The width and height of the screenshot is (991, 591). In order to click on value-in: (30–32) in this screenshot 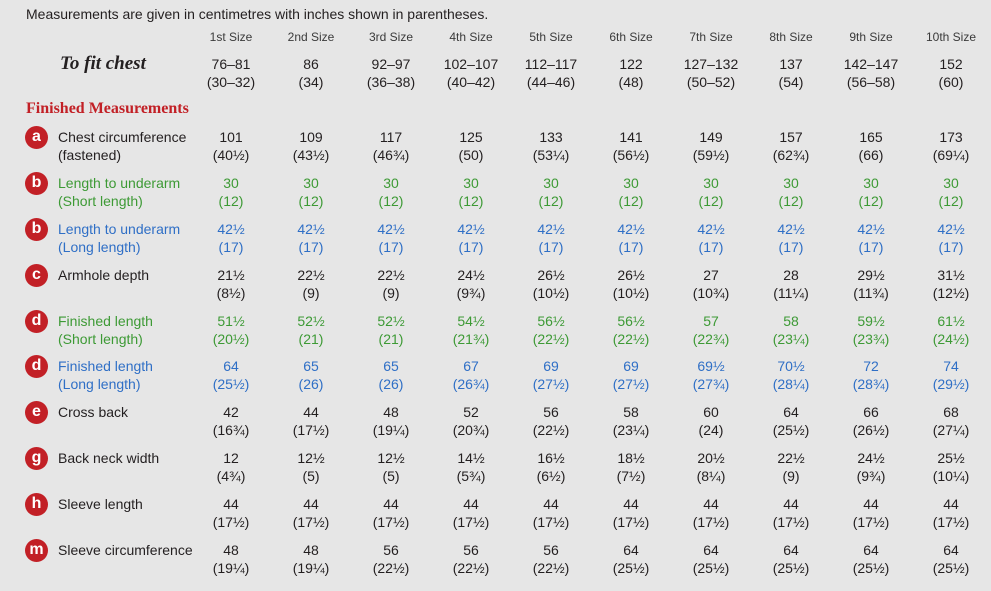, I will do `click(231, 82)`.